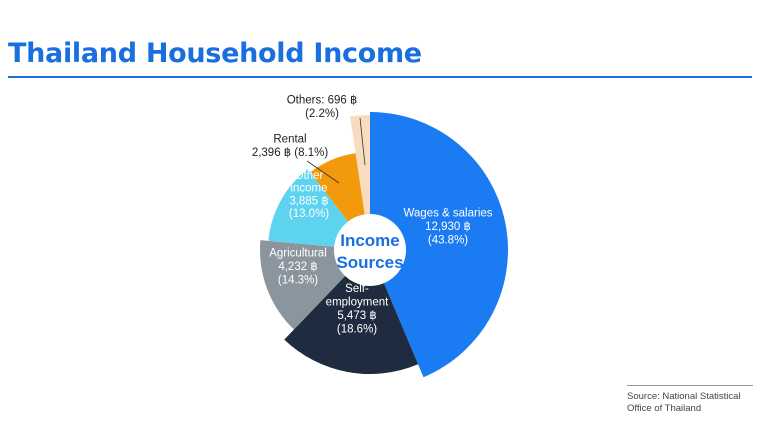  I want to click on slice-label-line: (13.0%), so click(309, 214).